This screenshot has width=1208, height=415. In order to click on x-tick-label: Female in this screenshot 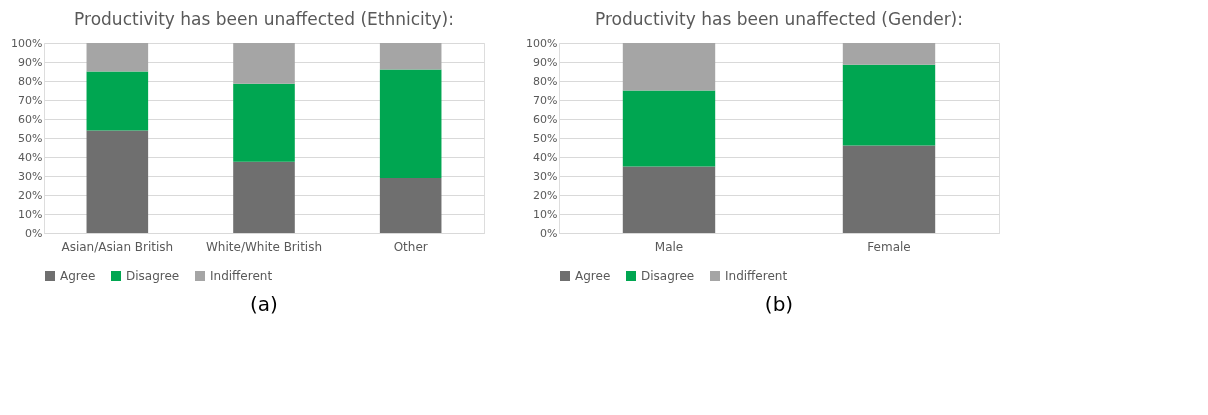, I will do `click(889, 246)`.